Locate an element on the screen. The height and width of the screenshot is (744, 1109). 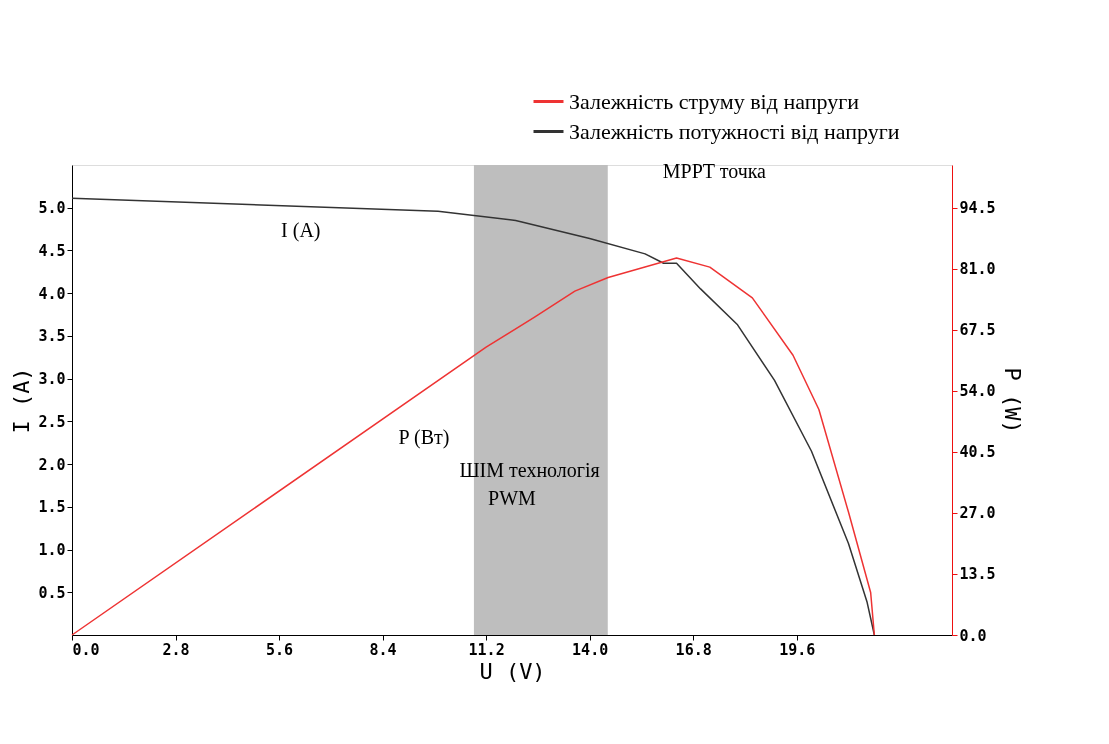
y-tick-label: 3.0 is located at coordinates (52, 379).